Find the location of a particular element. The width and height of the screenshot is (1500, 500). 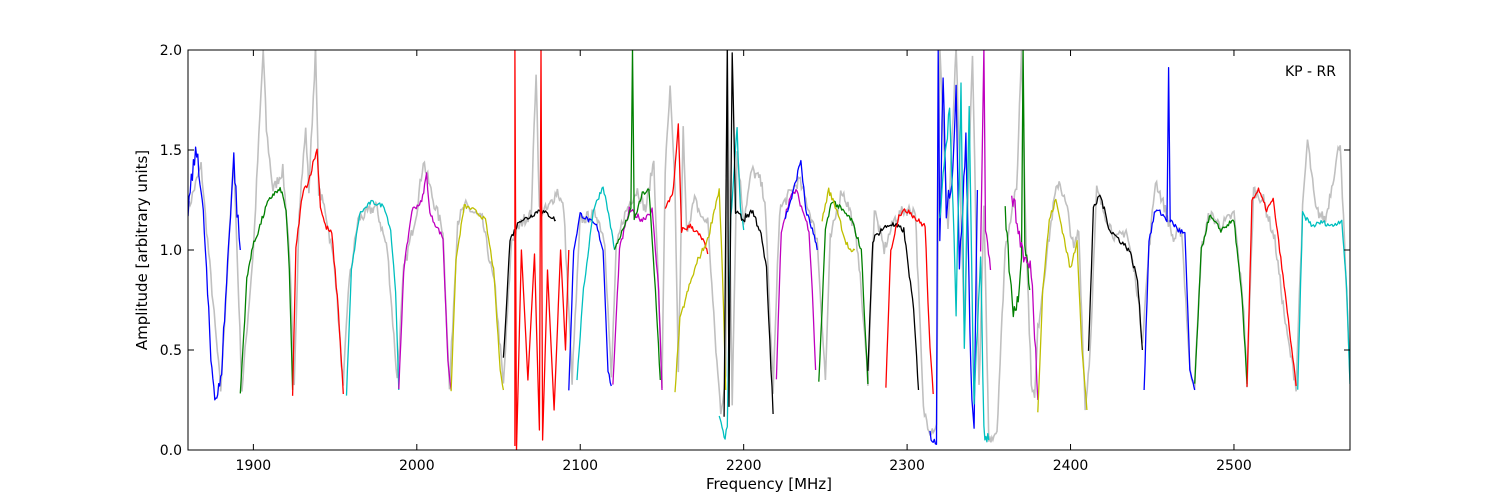

x-tick-label: 2300 is located at coordinates (907, 466).